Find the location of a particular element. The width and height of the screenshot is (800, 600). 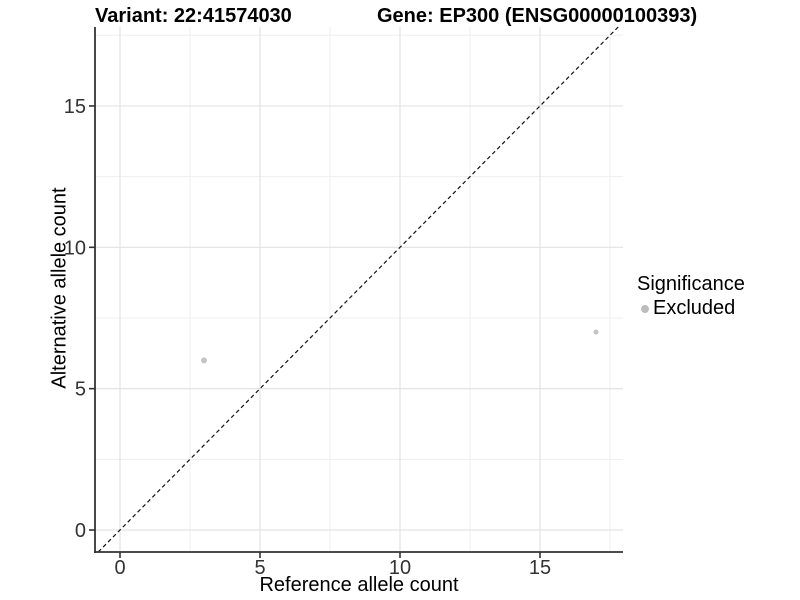

x-tick-label: 5 is located at coordinates (259, 568).